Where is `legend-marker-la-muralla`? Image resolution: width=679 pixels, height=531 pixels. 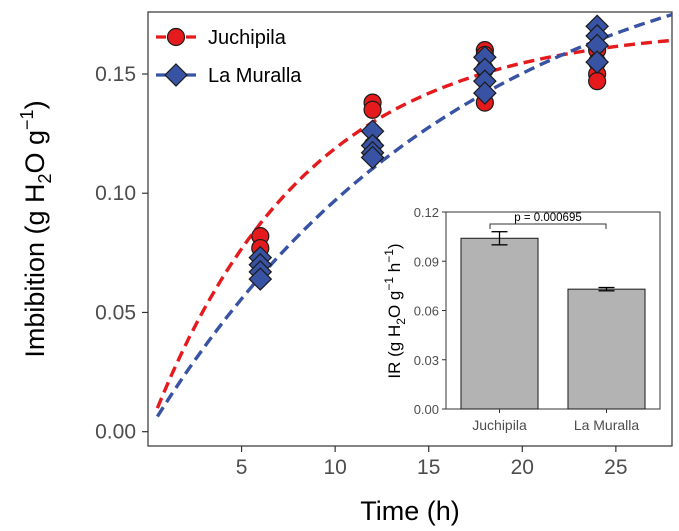
legend-marker-la-muralla is located at coordinates (176, 75).